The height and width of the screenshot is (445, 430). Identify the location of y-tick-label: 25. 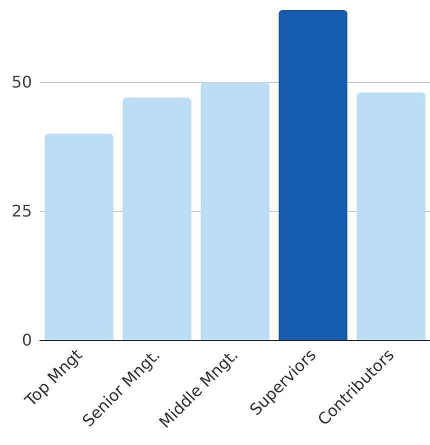
(22, 211).